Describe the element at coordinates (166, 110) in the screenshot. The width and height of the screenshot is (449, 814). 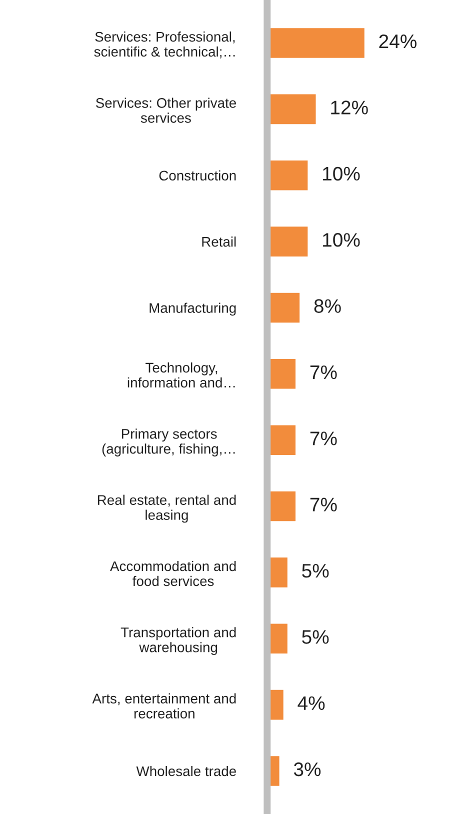
I see `y-tick-label: Services: Other private services` at that location.